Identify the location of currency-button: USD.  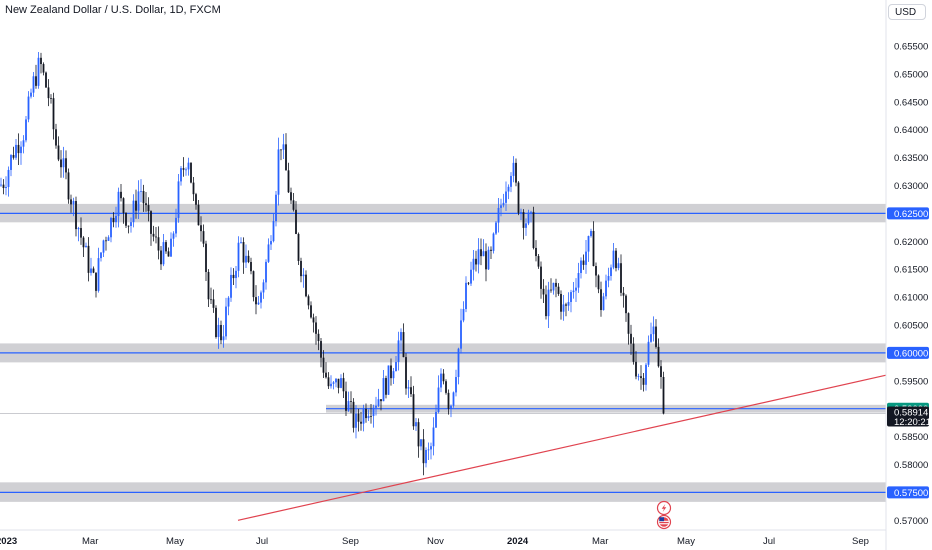
(907, 12).